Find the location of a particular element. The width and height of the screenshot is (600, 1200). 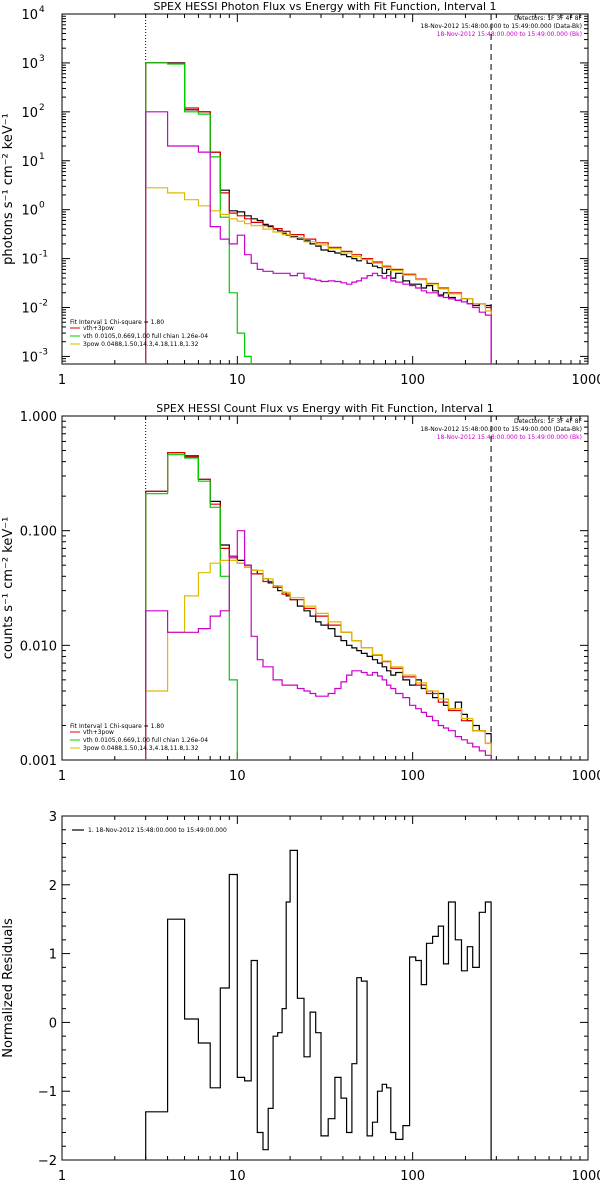

y-tick-label: 3 is located at coordinates (53, 817).